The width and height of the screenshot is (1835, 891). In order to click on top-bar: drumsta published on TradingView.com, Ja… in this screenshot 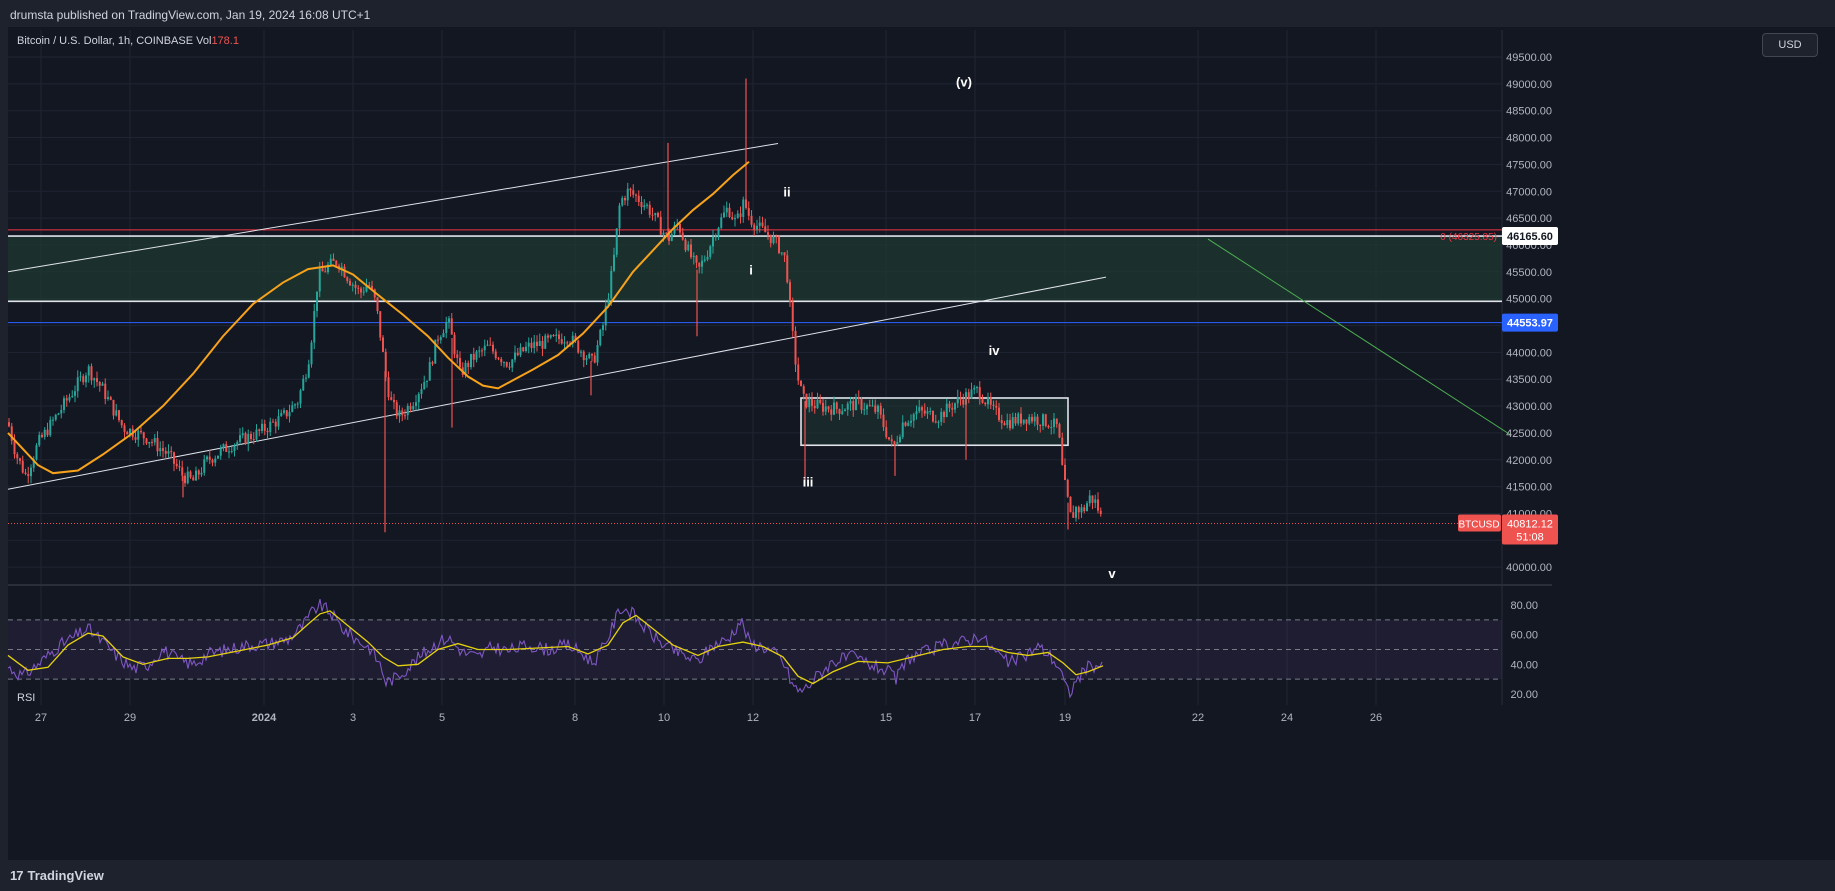, I will do `click(917, 13)`.